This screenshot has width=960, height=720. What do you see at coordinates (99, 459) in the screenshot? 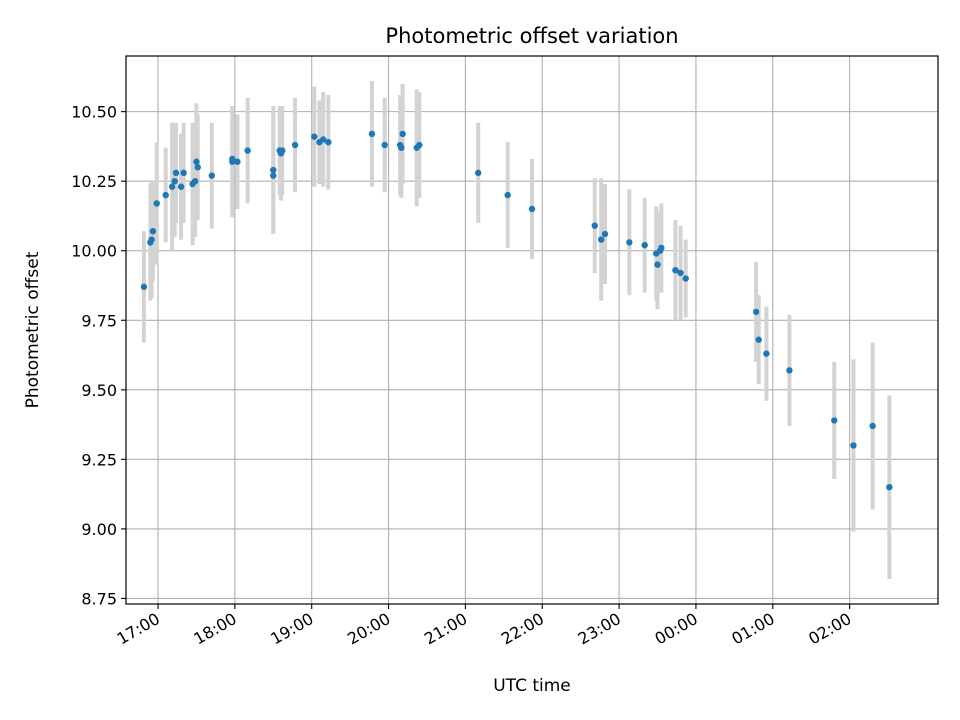
I see `y-tick-label: 9.25` at bounding box center [99, 459].